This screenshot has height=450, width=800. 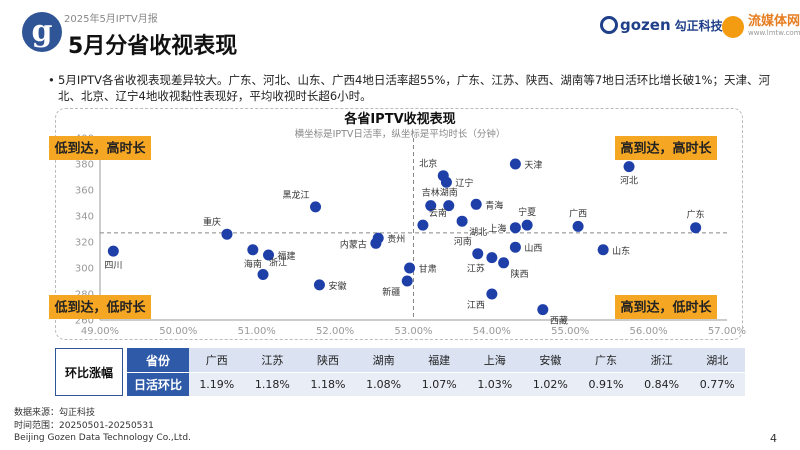 I want to click on gozen-brand: gozen 勾正科技, so click(x=661, y=25).